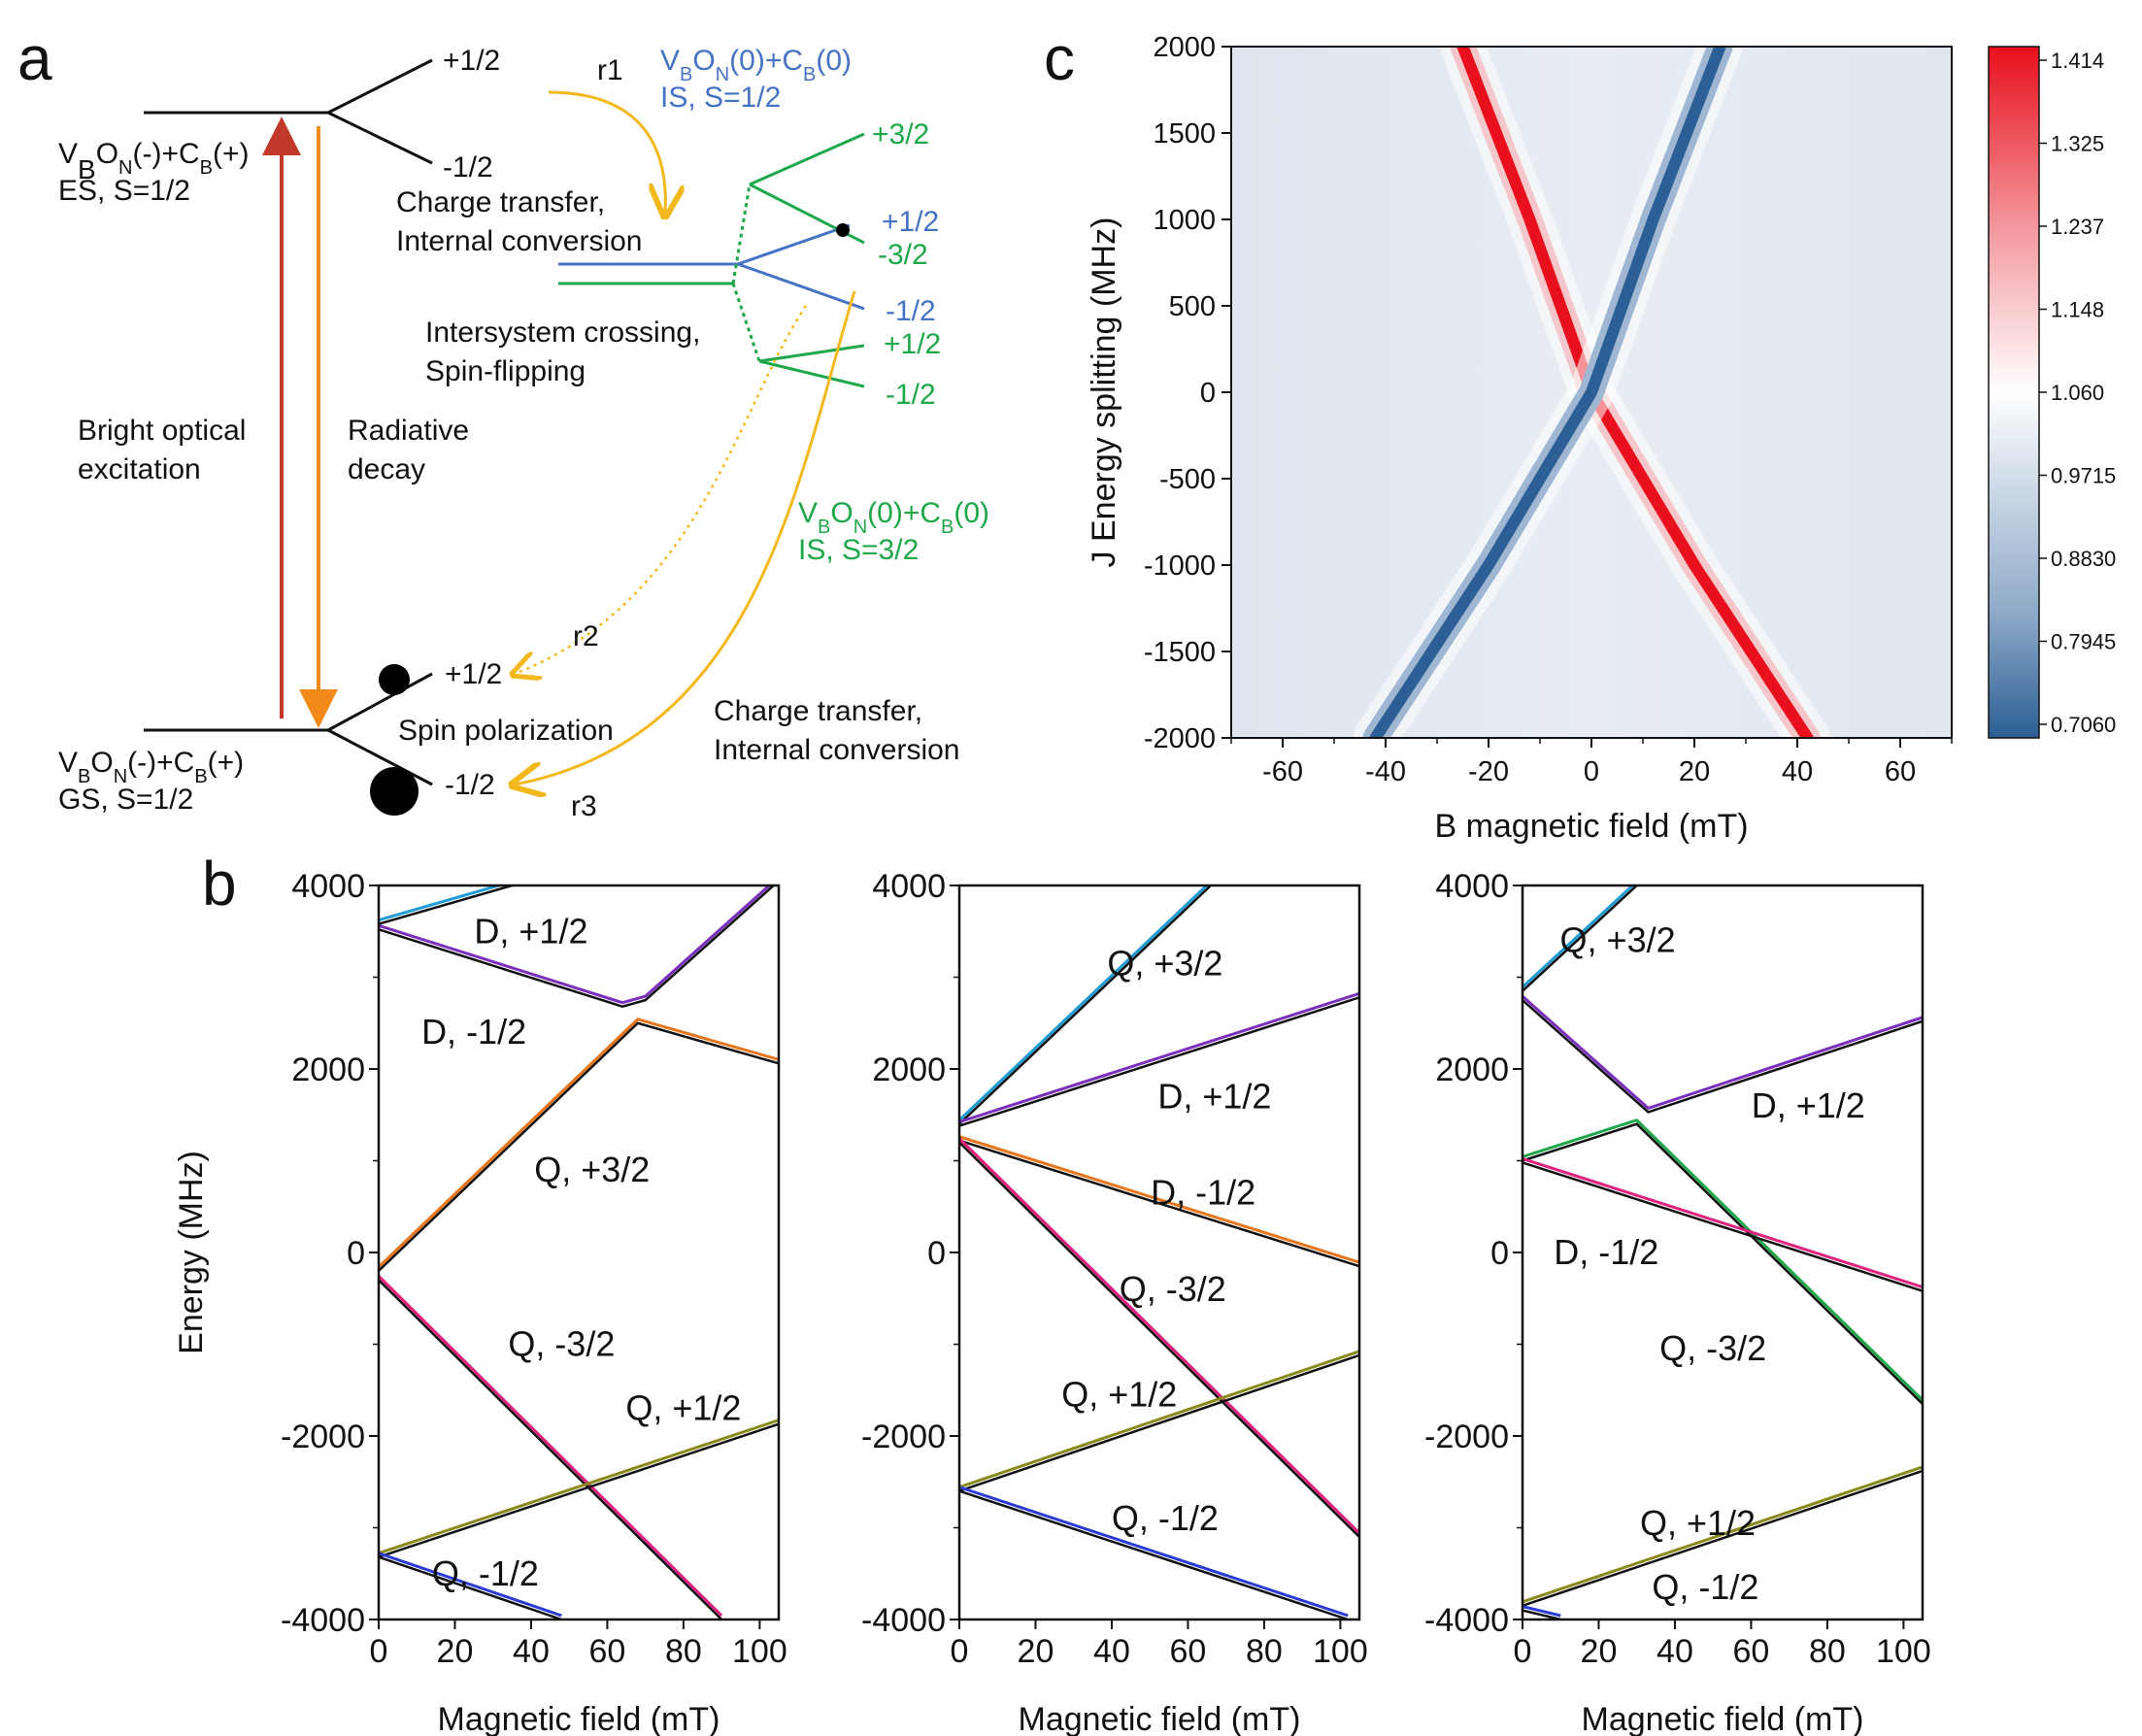 The width and height of the screenshot is (2142, 1736). Describe the element at coordinates (858, 550) in the screenshot. I see `is-three-half-spin: IS, S=3/2` at that location.